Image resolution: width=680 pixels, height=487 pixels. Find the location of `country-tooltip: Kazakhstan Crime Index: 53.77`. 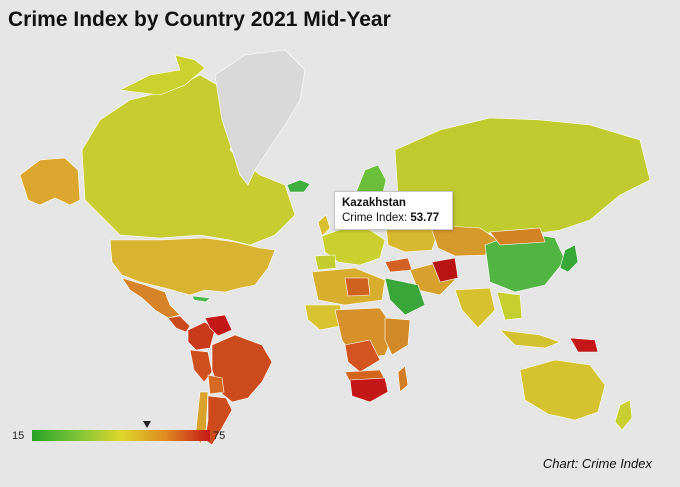

country-tooltip: Kazakhstan Crime Index: 53.77 is located at coordinates (393, 210).